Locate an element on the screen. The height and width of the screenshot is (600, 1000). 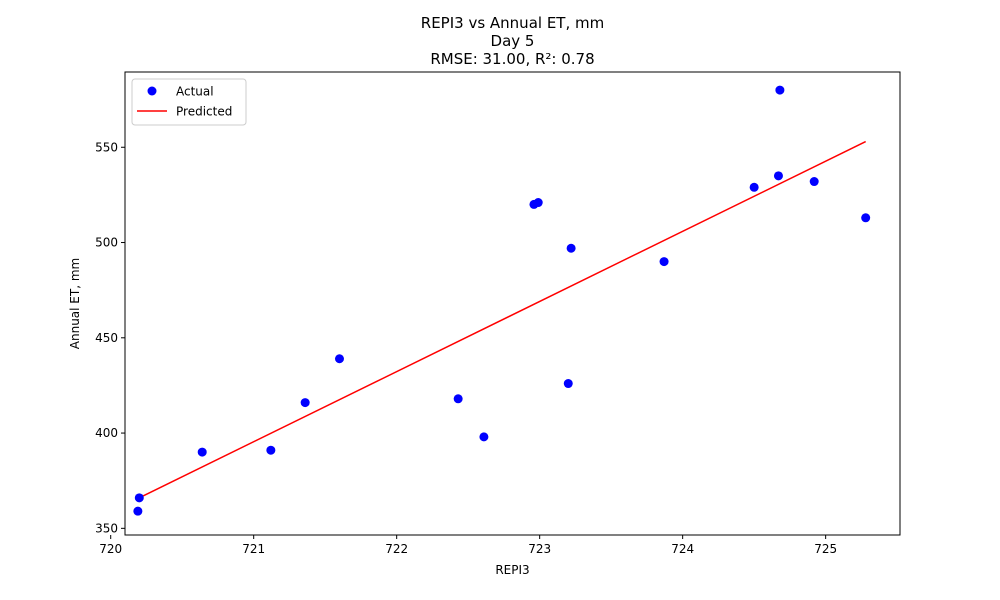
x-axis-label: REPI3 is located at coordinates (512, 570).